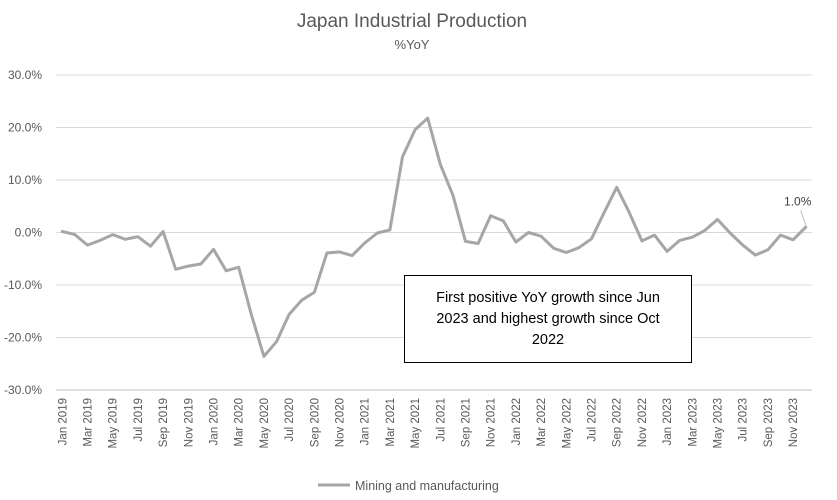 The height and width of the screenshot is (500, 837). I want to click on chart-title: Japan Industrial Production, so click(412, 21).